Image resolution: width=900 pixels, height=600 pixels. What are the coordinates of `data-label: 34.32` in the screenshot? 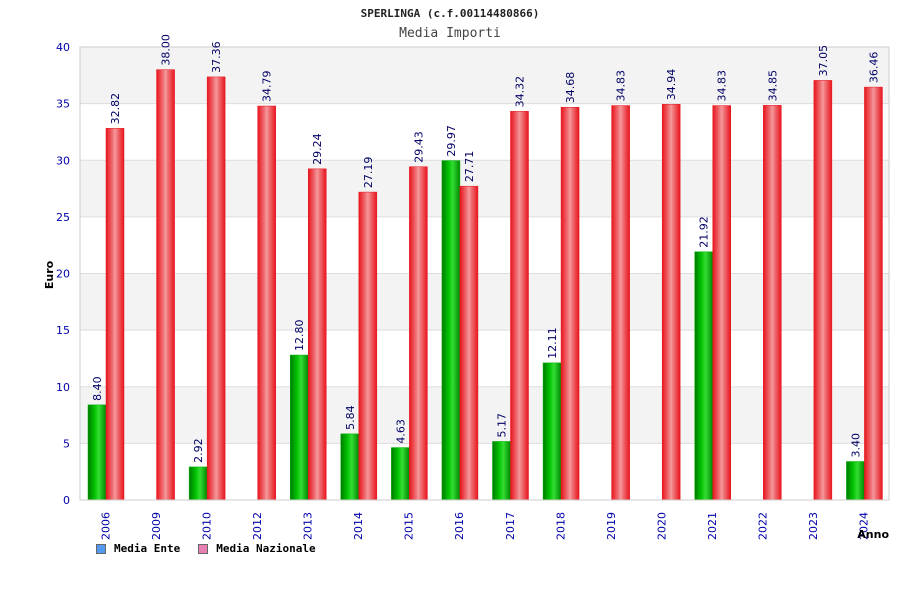 It's located at (520, 92).